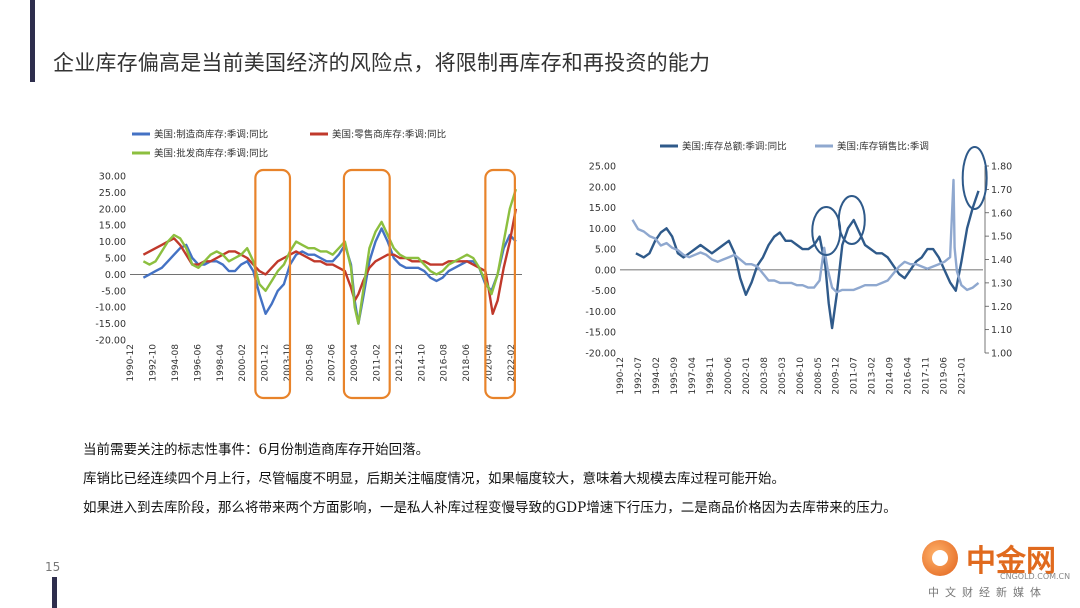  What do you see at coordinates (256, 450) in the screenshot?
I see `note-line-1: 当前需要关注的标志性事件：6月份制造商库存开始回落。` at bounding box center [256, 450].